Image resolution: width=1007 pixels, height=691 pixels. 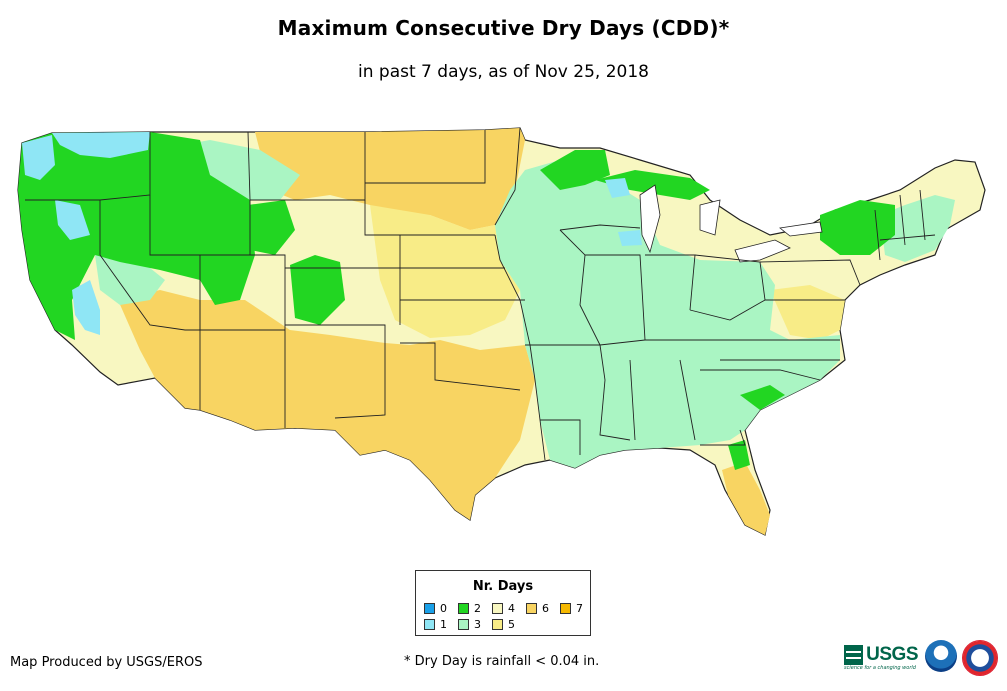 I want to click on legend-item-7: 7, so click(x=571, y=608).